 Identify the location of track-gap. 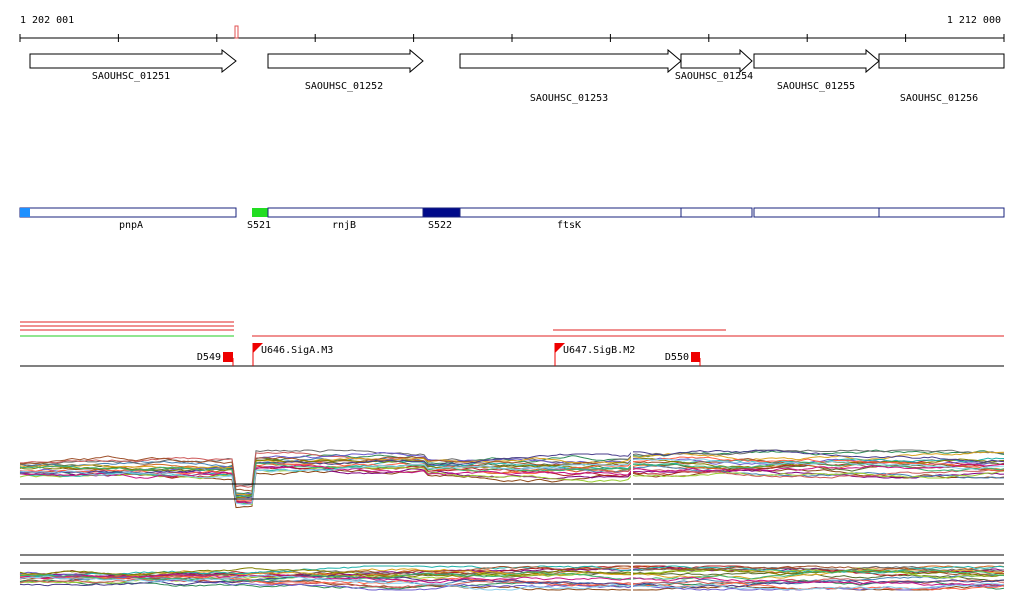
(632, 520).